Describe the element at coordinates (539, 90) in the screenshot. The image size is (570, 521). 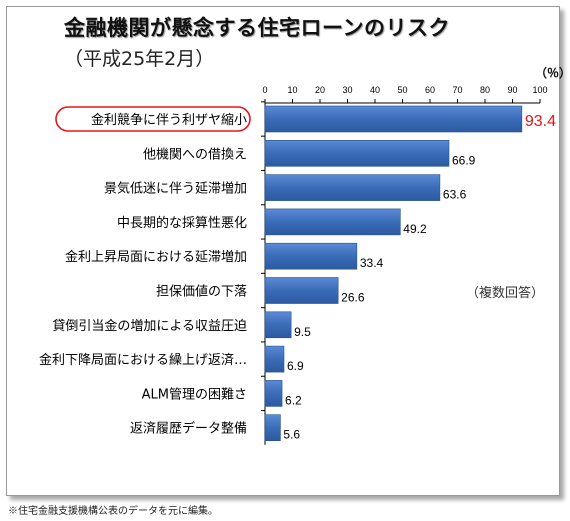
I see `x-tick-label: 100` at that location.